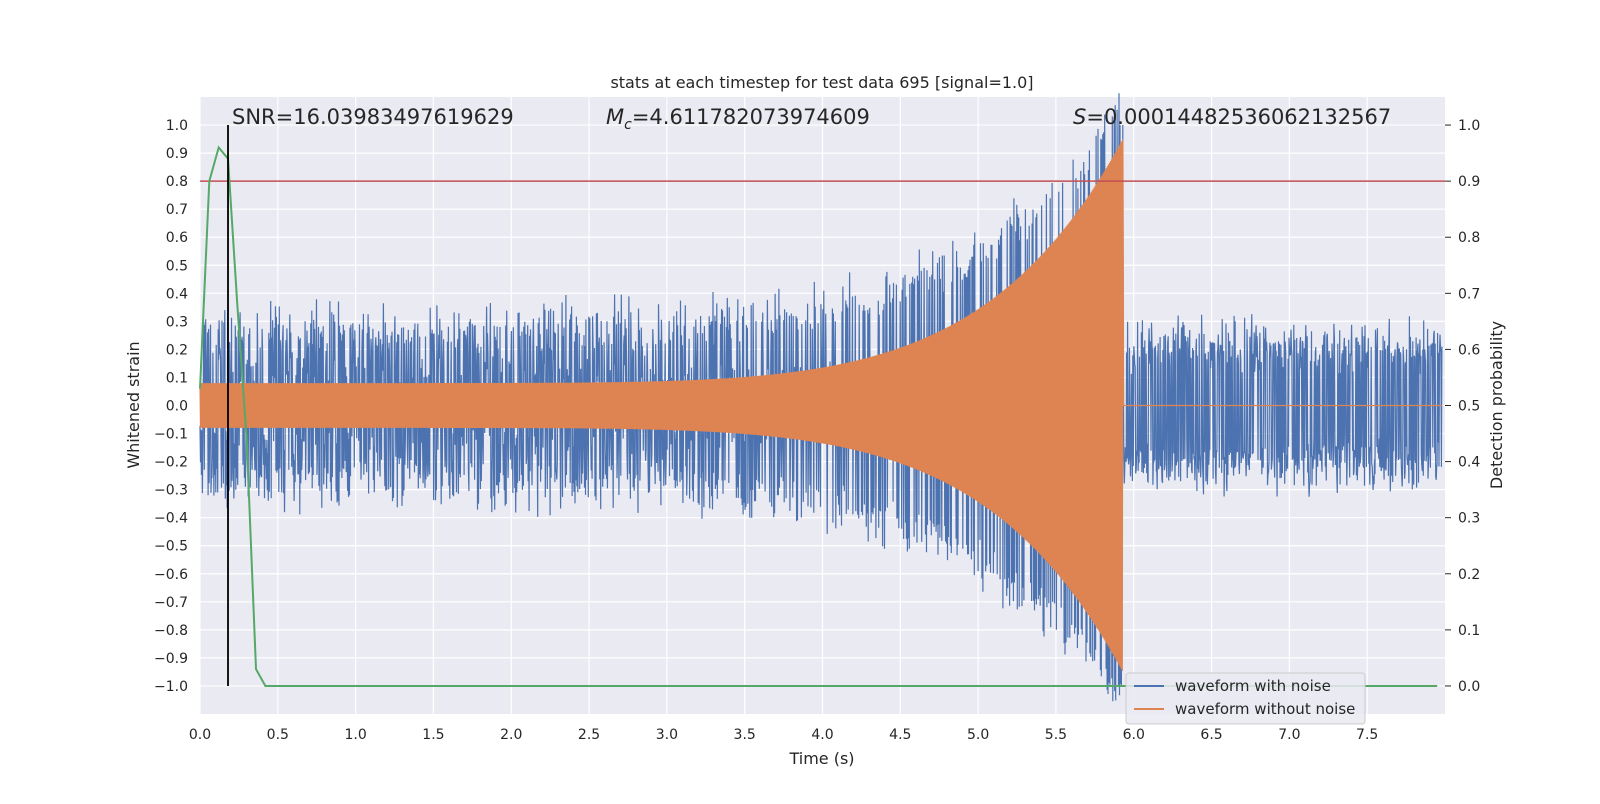  Describe the element at coordinates (171, 491) in the screenshot. I see `y-left-tick-label: −0.3` at that location.